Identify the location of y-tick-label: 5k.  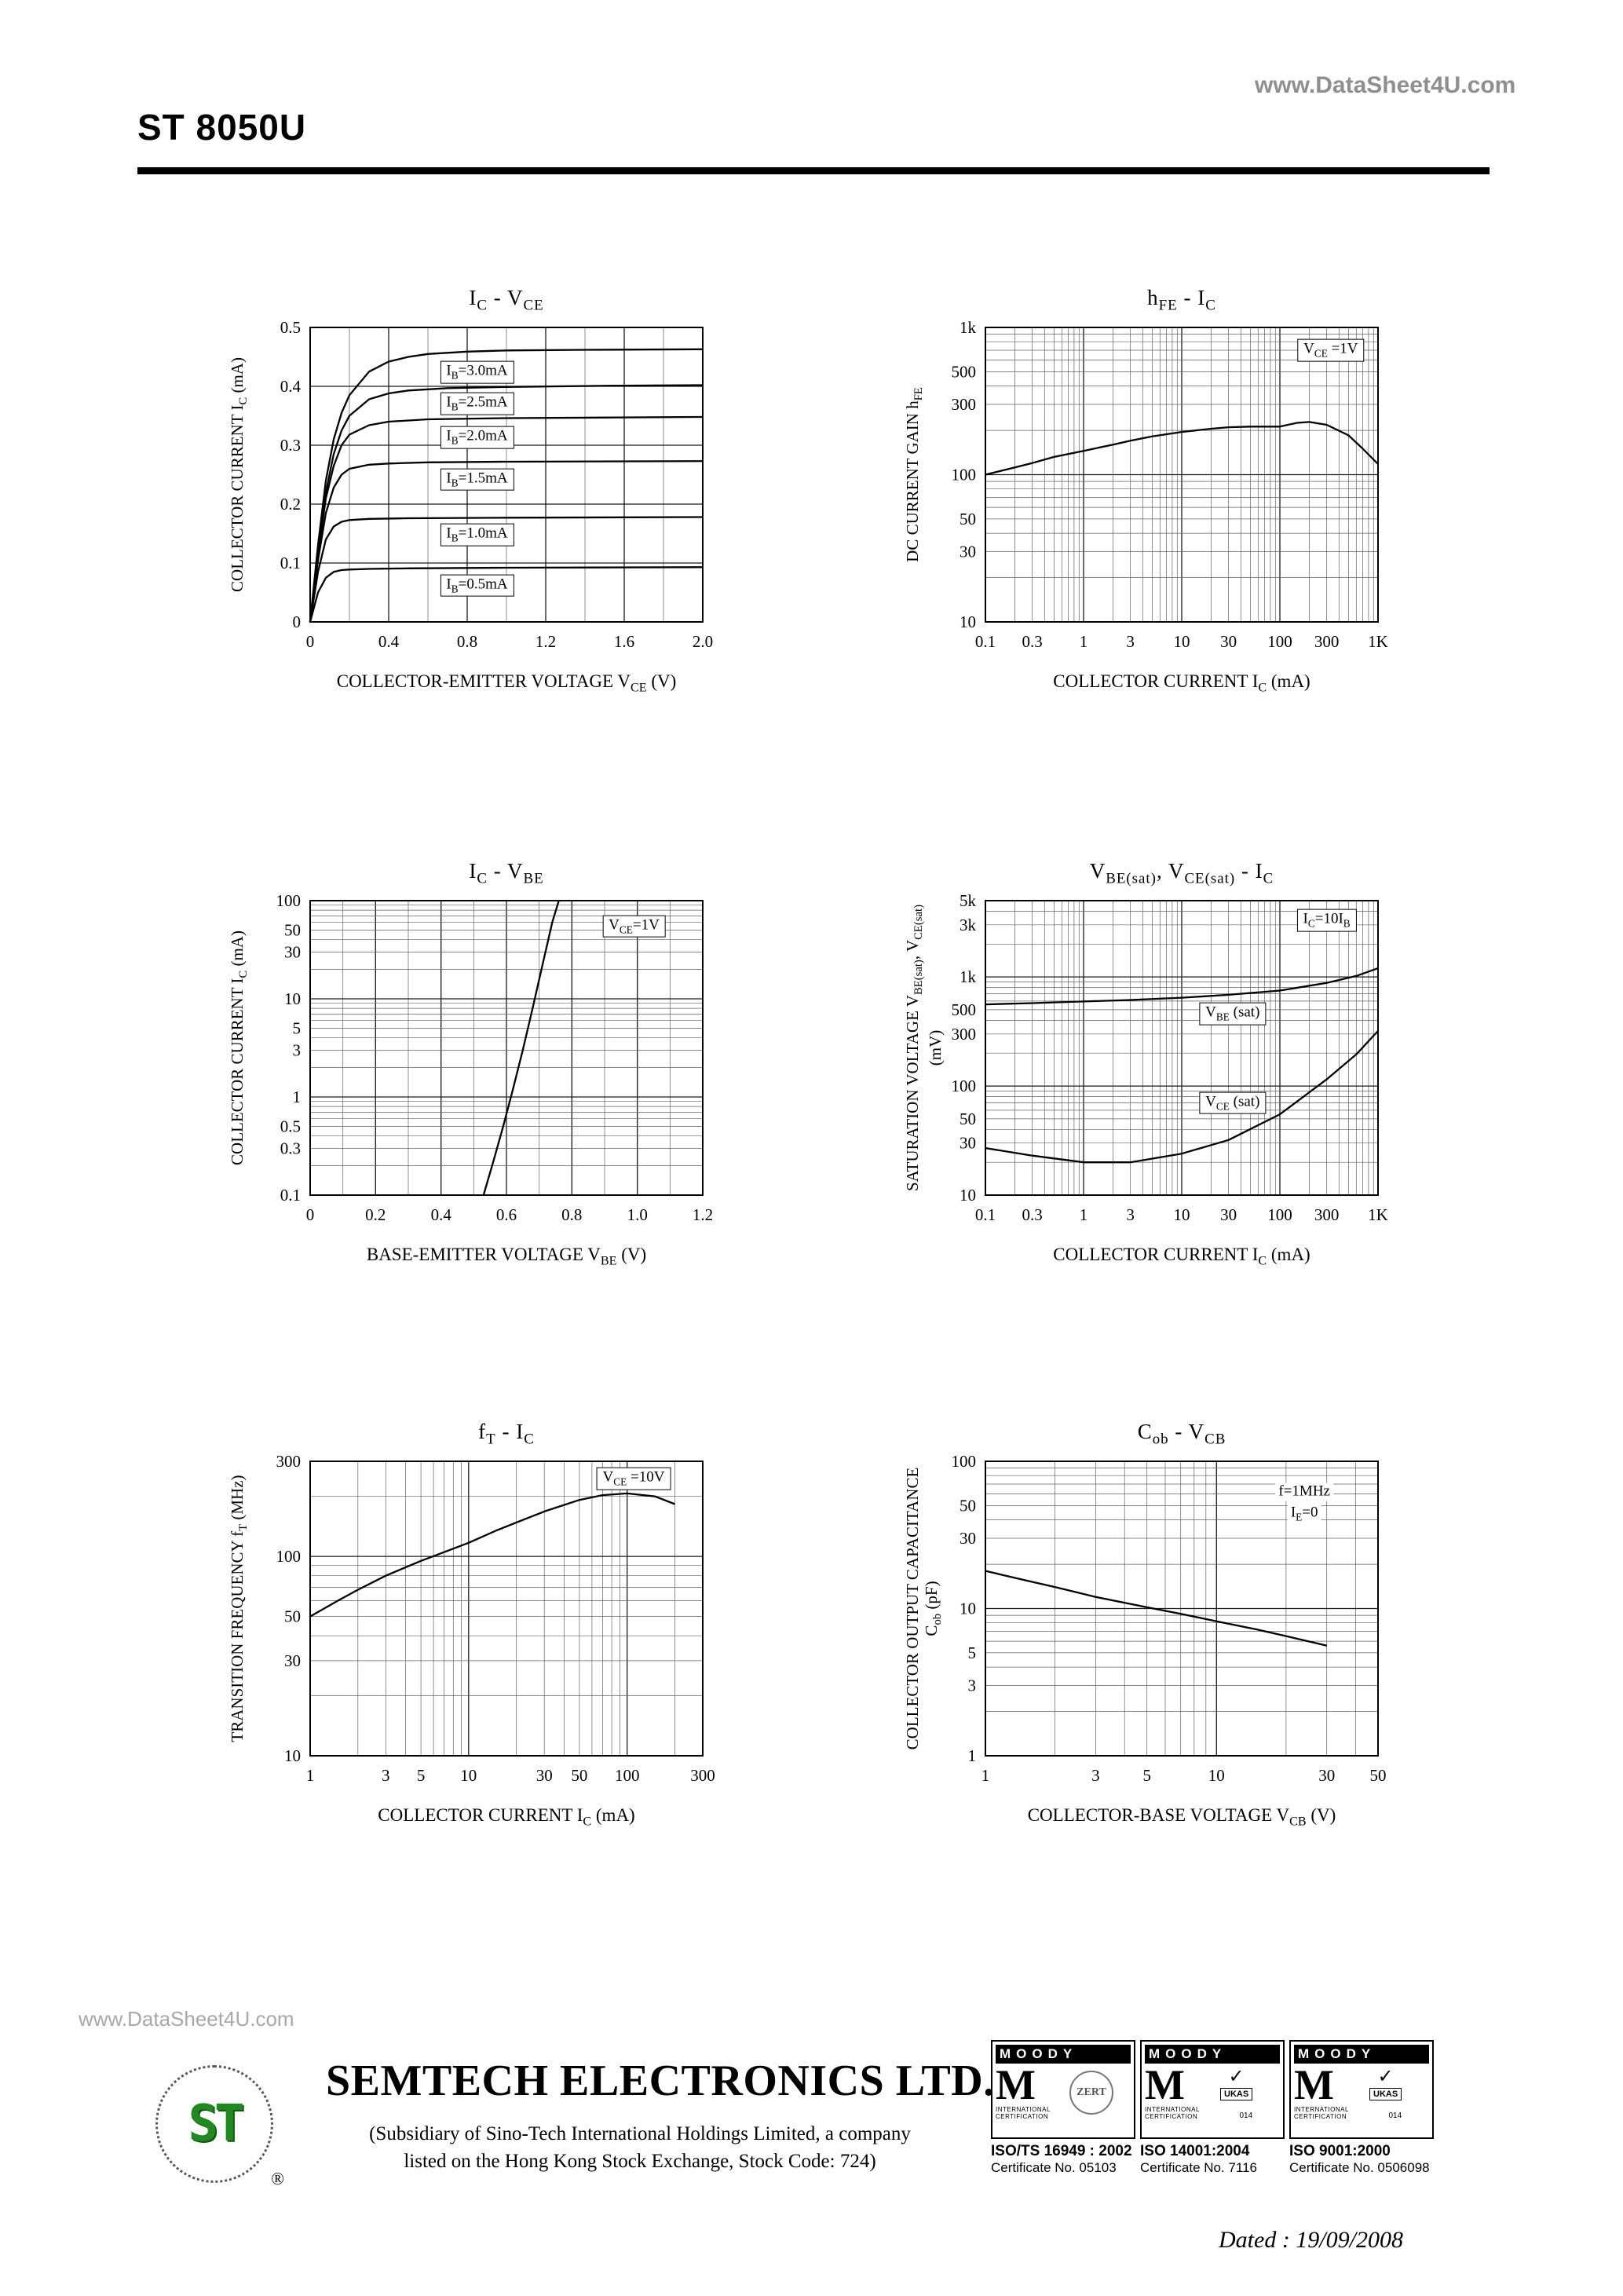
(968, 901).